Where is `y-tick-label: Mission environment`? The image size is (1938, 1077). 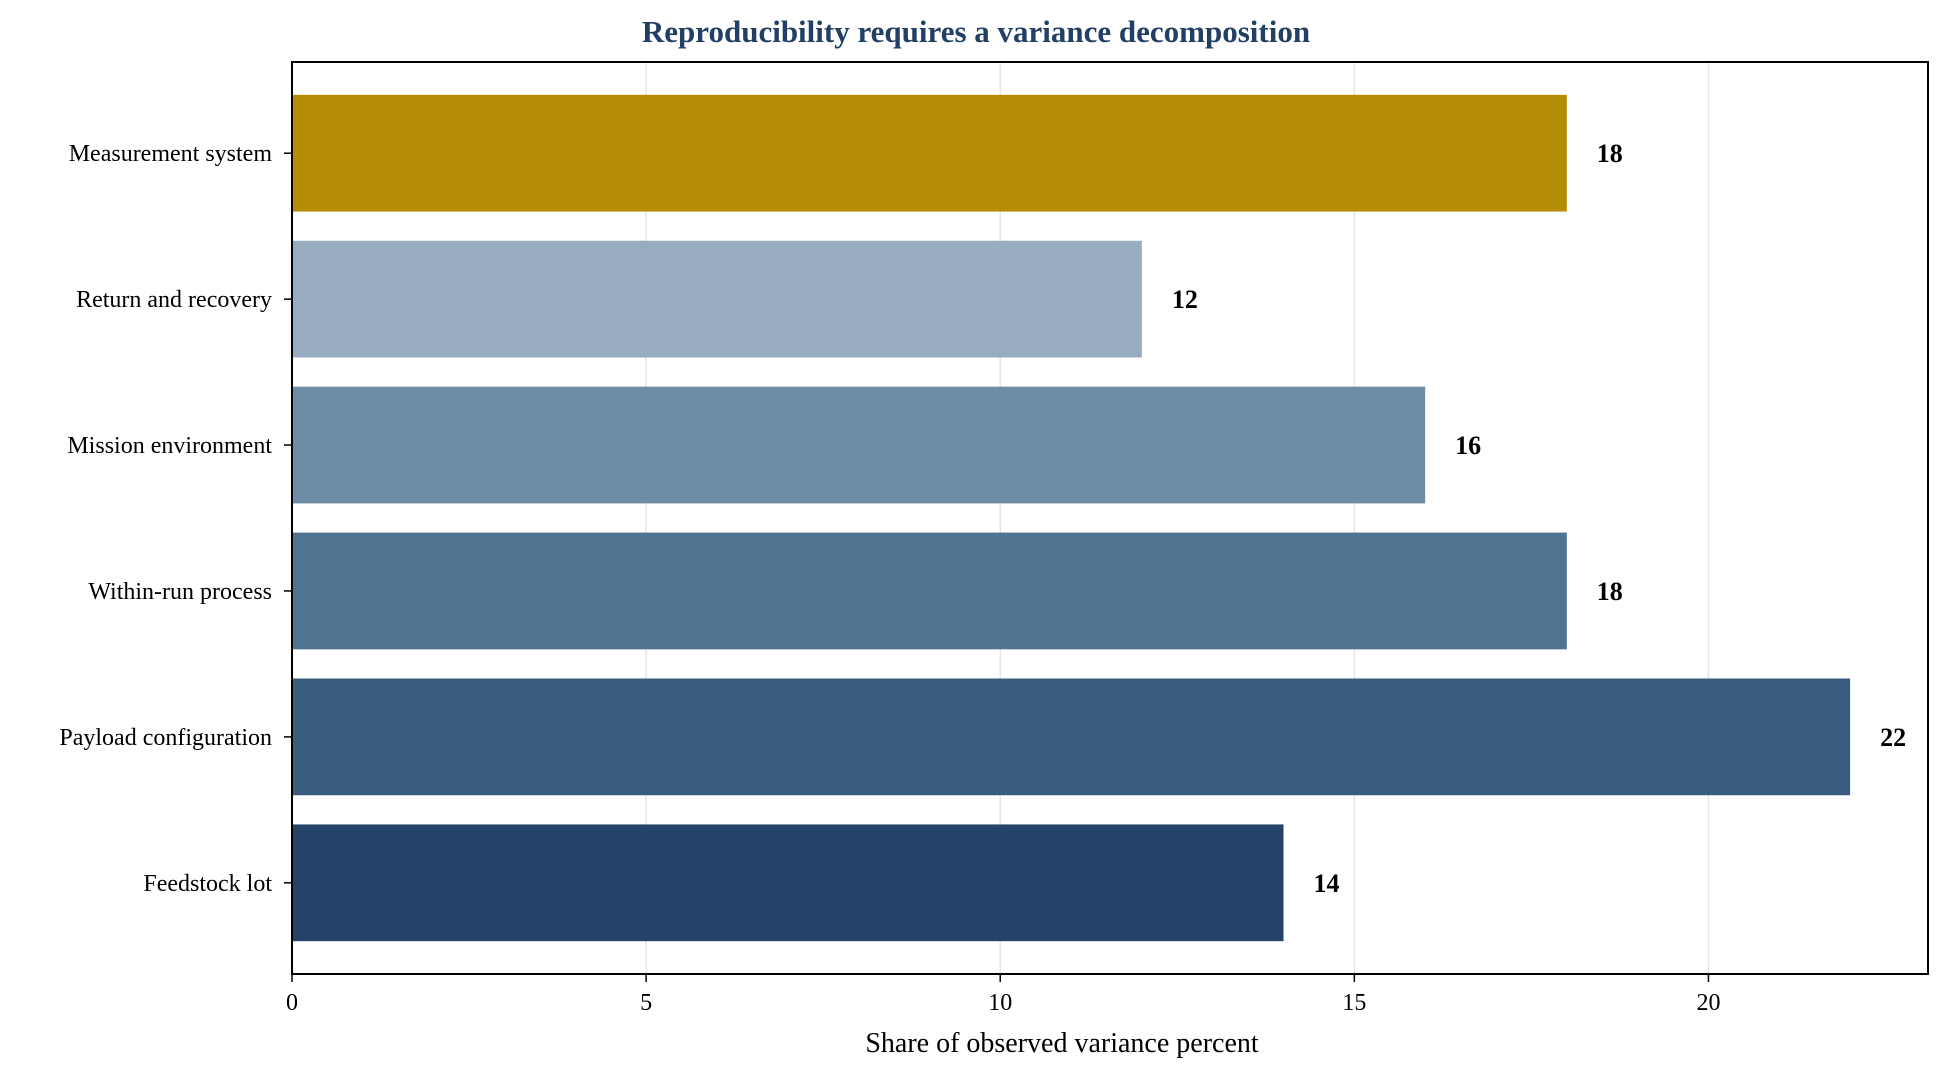
y-tick-label: Mission environment is located at coordinates (169, 446).